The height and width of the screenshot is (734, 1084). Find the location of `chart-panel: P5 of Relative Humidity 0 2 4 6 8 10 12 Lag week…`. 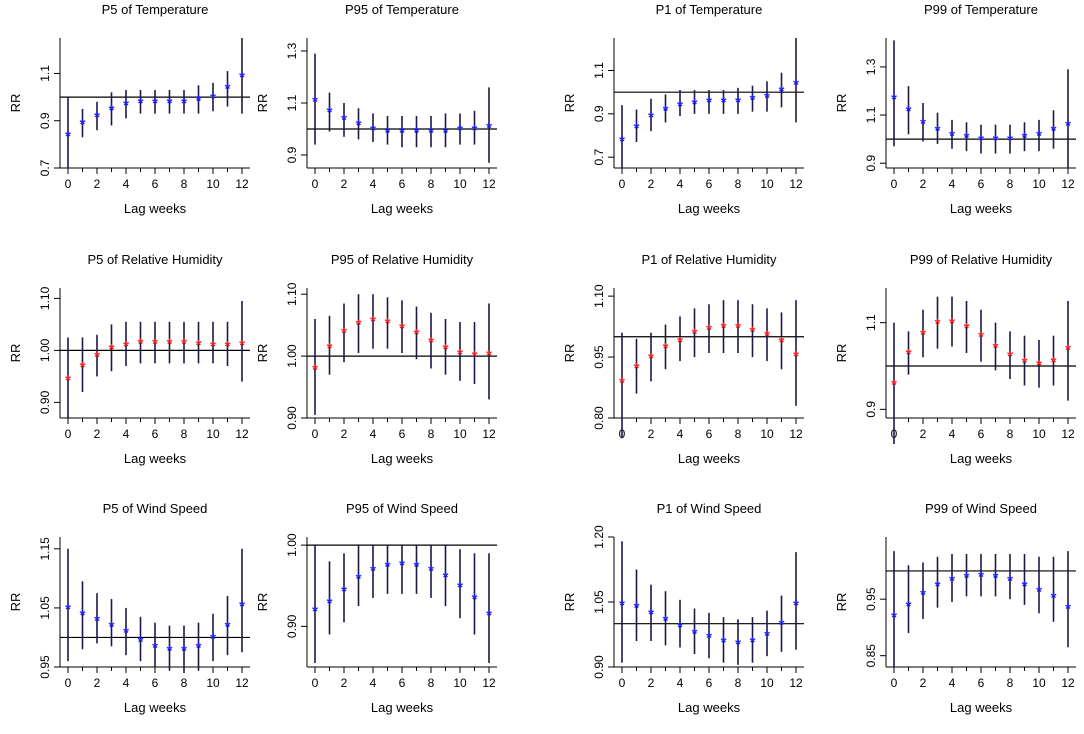

chart-panel: P5 of Relative Humidity 0 2 4 6 8 10 12 Lag week… is located at coordinates (129, 359).